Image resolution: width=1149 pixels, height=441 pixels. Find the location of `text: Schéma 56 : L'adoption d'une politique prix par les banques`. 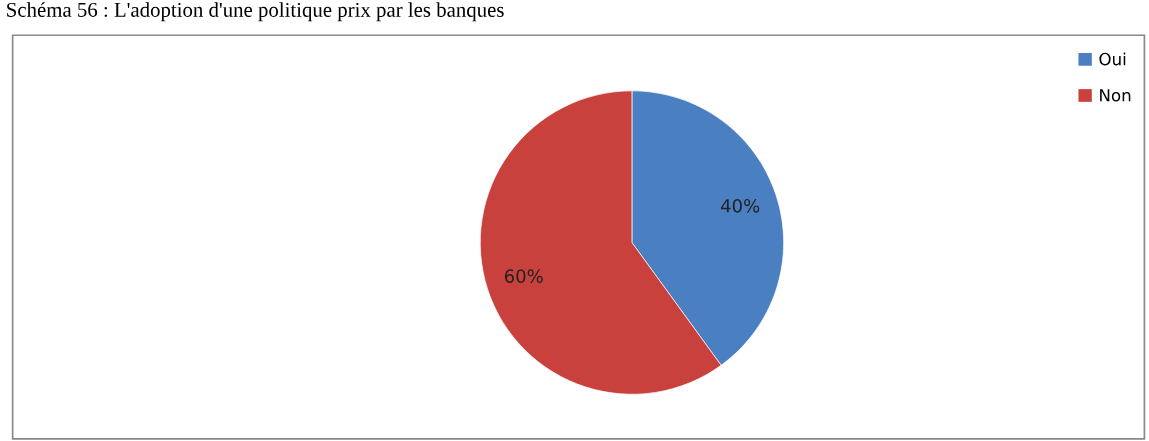

text: Schéma 56 : L'adoption d'une politique prix par les banques is located at coordinates (255, 12).